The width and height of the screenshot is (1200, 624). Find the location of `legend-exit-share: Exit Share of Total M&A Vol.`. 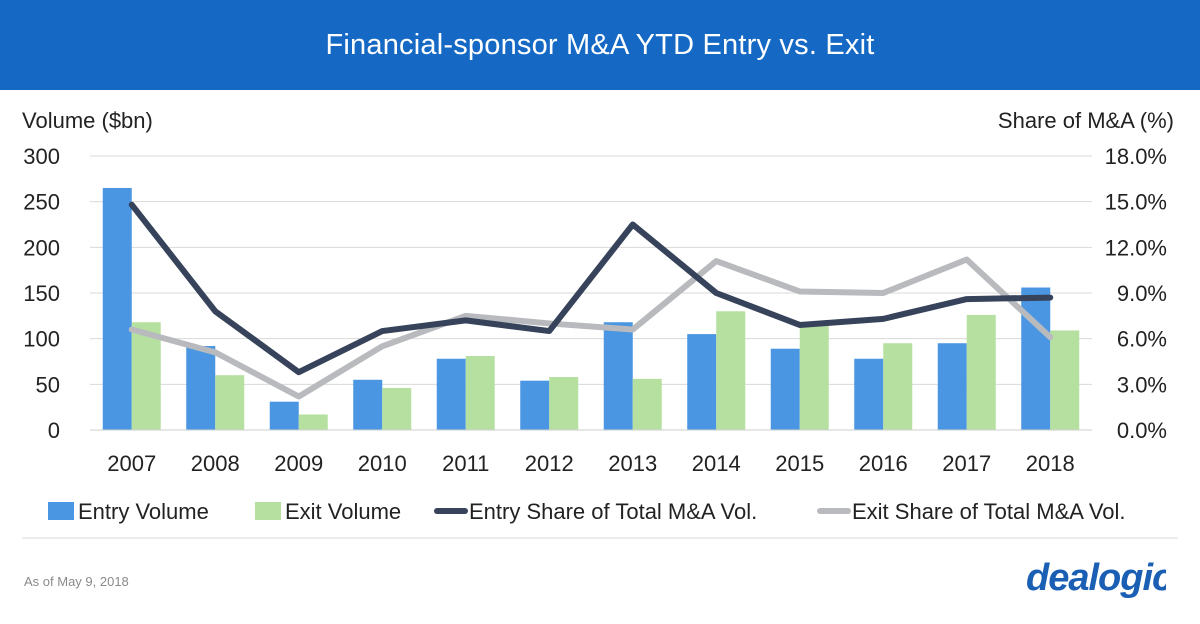

legend-exit-share: Exit Share of Total M&A Vol. is located at coordinates (971, 511).